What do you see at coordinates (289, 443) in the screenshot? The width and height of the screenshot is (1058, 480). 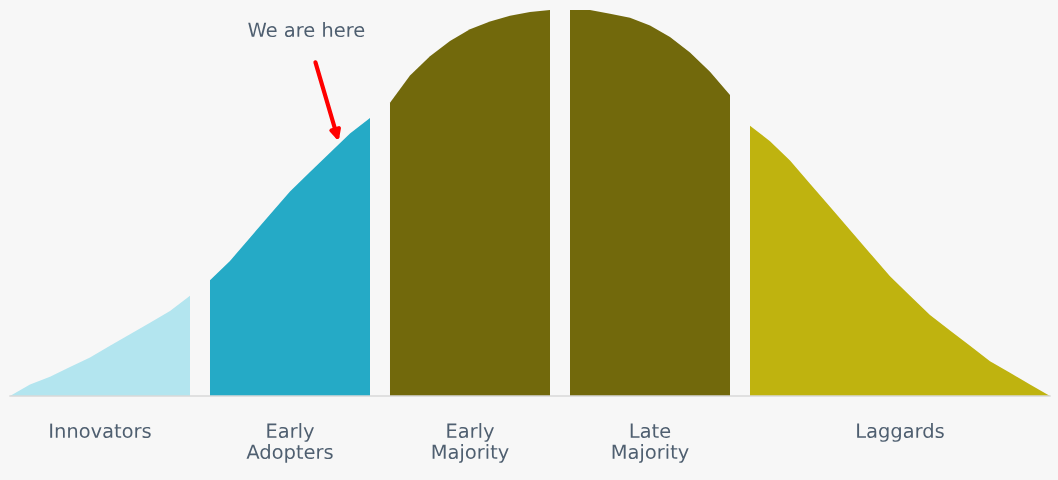 I see `series-label: Early Adopters` at bounding box center [289, 443].